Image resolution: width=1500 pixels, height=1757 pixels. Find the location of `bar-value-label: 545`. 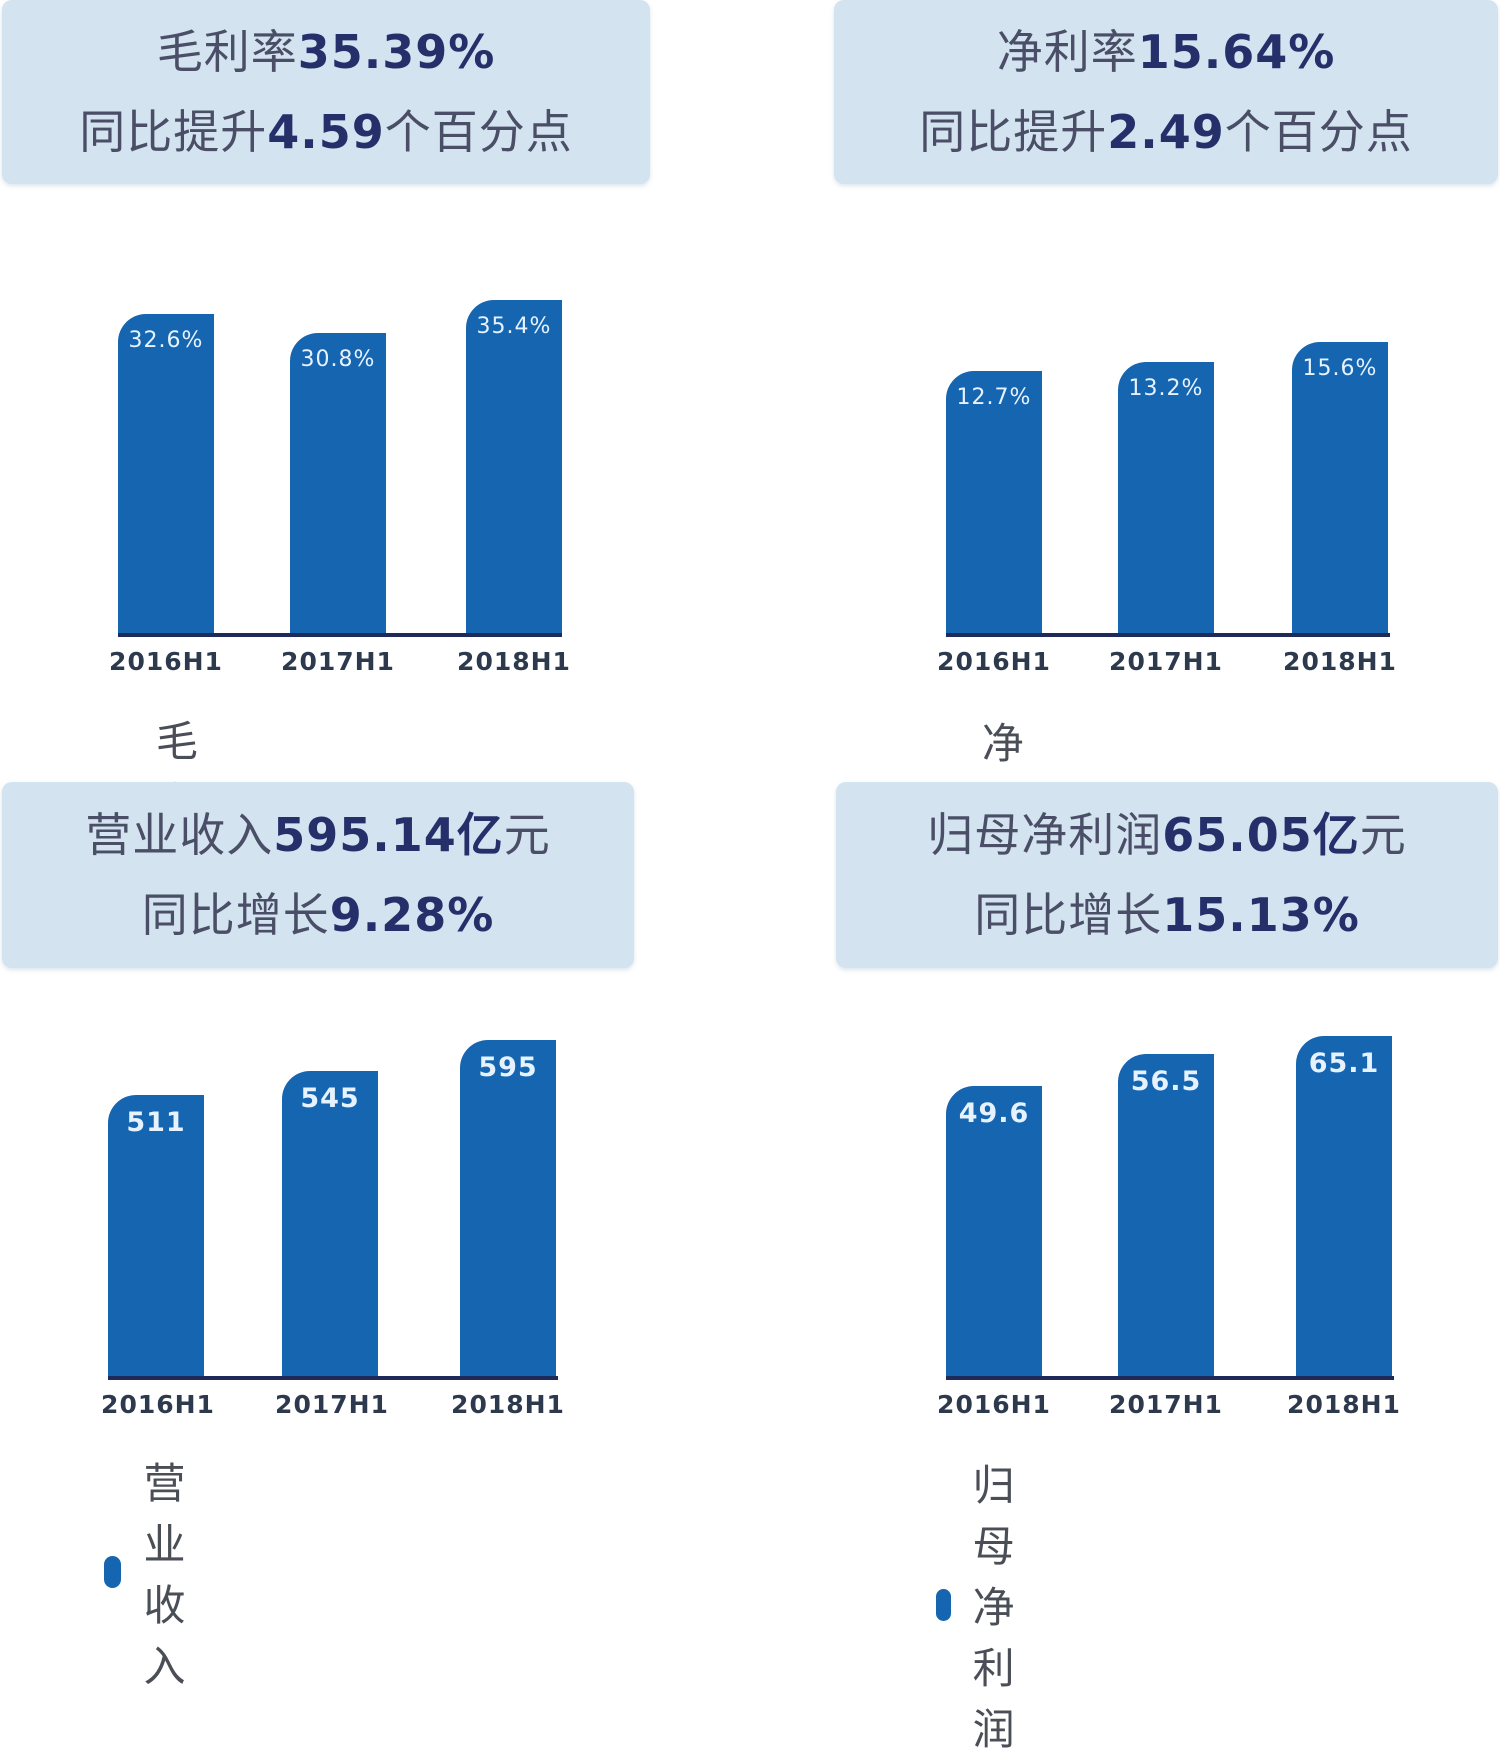

bar-value-label: 545 is located at coordinates (330, 1098).